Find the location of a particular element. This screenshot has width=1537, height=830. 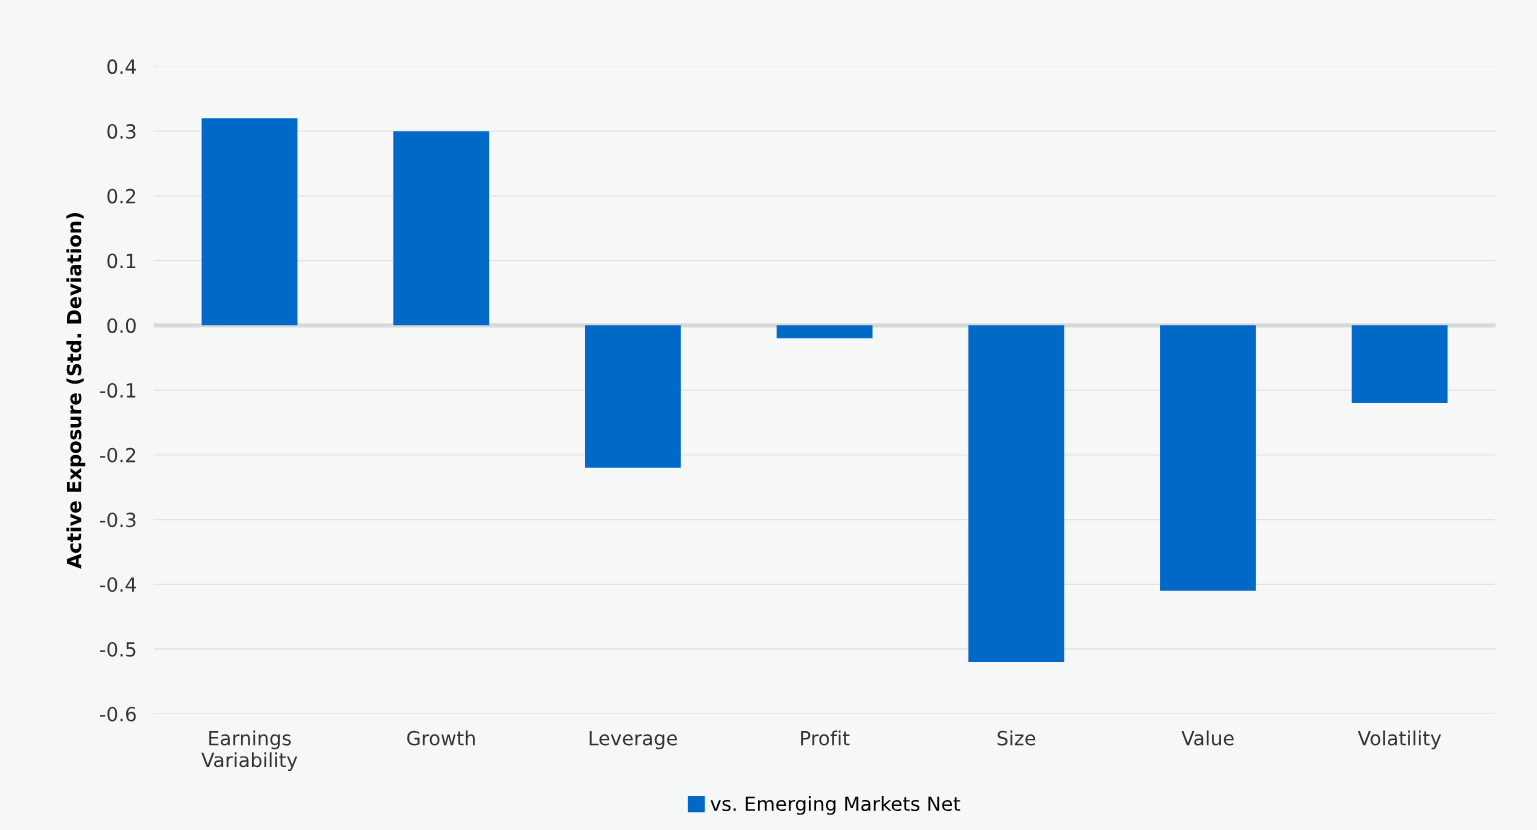

x-tick-label: Profit is located at coordinates (825, 738).